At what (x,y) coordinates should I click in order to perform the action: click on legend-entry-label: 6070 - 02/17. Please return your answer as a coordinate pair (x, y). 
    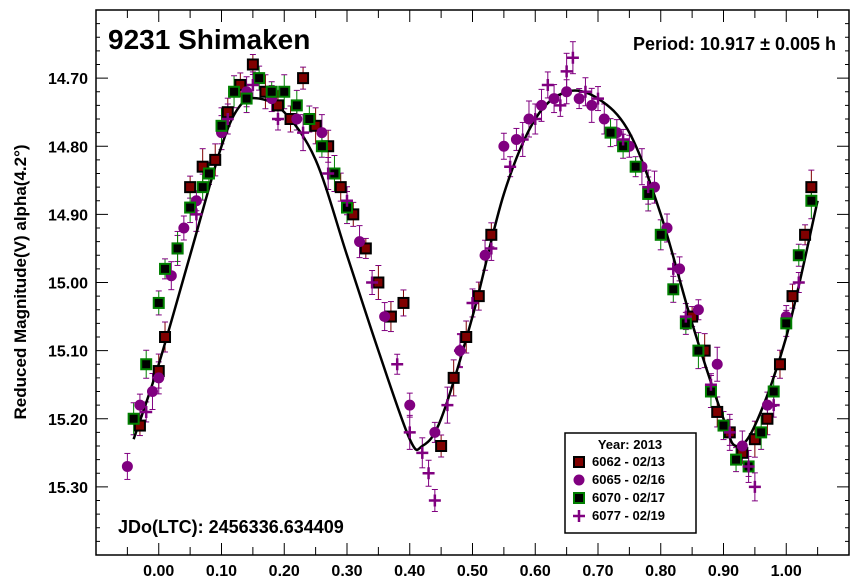
    Looking at the image, I should click on (628, 497).